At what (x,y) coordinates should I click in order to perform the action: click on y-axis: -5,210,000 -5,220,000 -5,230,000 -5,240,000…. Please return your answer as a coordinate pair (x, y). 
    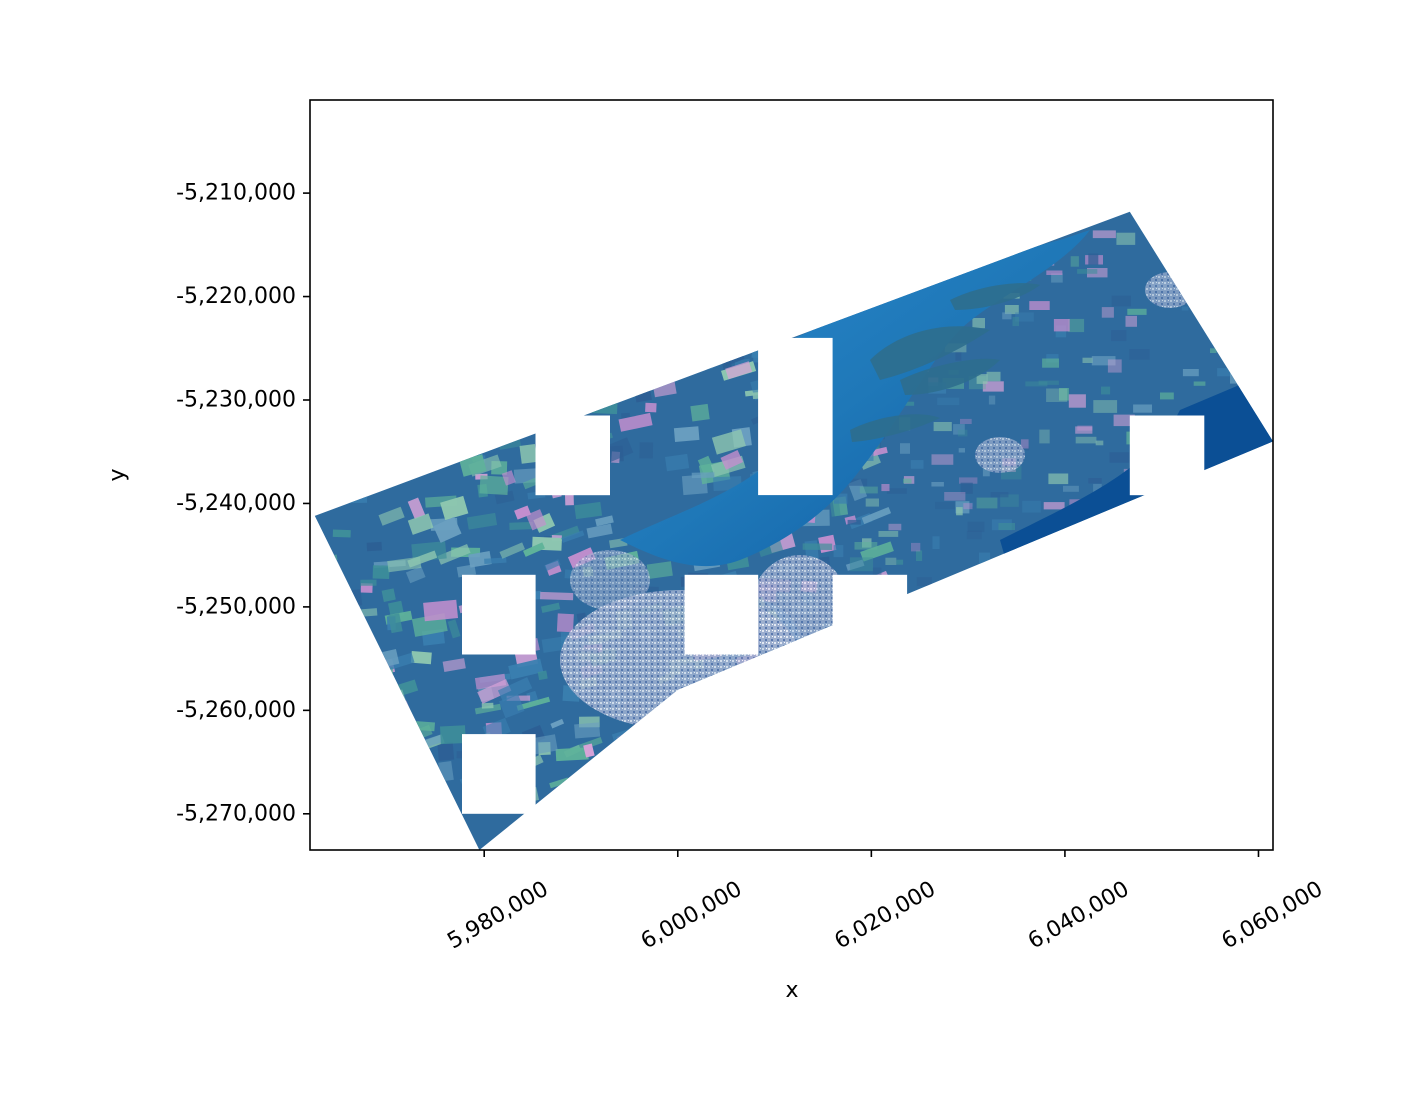
    Looking at the image, I should click on (243, 503).